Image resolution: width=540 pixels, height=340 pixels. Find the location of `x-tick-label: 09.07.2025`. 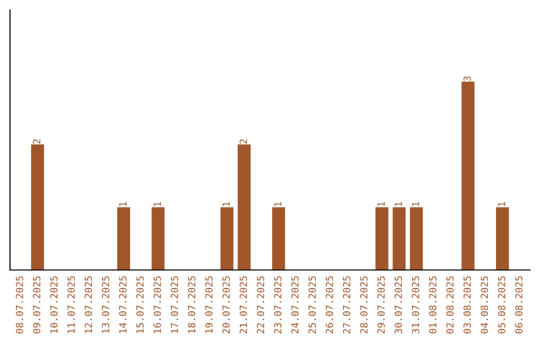

x-tick-label: 09.07.2025 is located at coordinates (36, 305).